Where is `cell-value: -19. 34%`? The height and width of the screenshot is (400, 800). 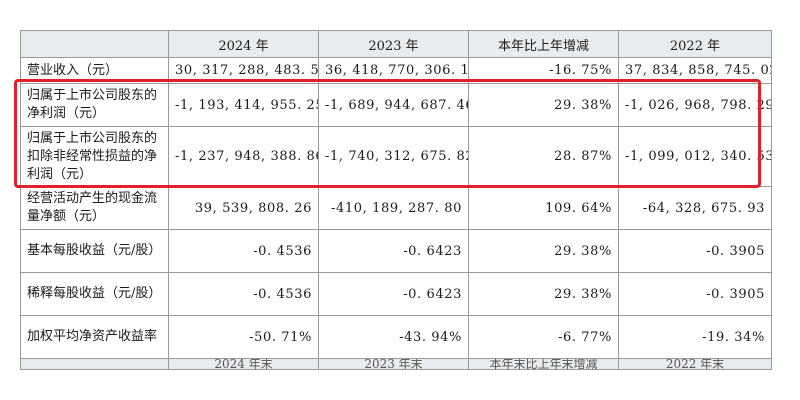 cell-value: -19. 34% is located at coordinates (695, 337).